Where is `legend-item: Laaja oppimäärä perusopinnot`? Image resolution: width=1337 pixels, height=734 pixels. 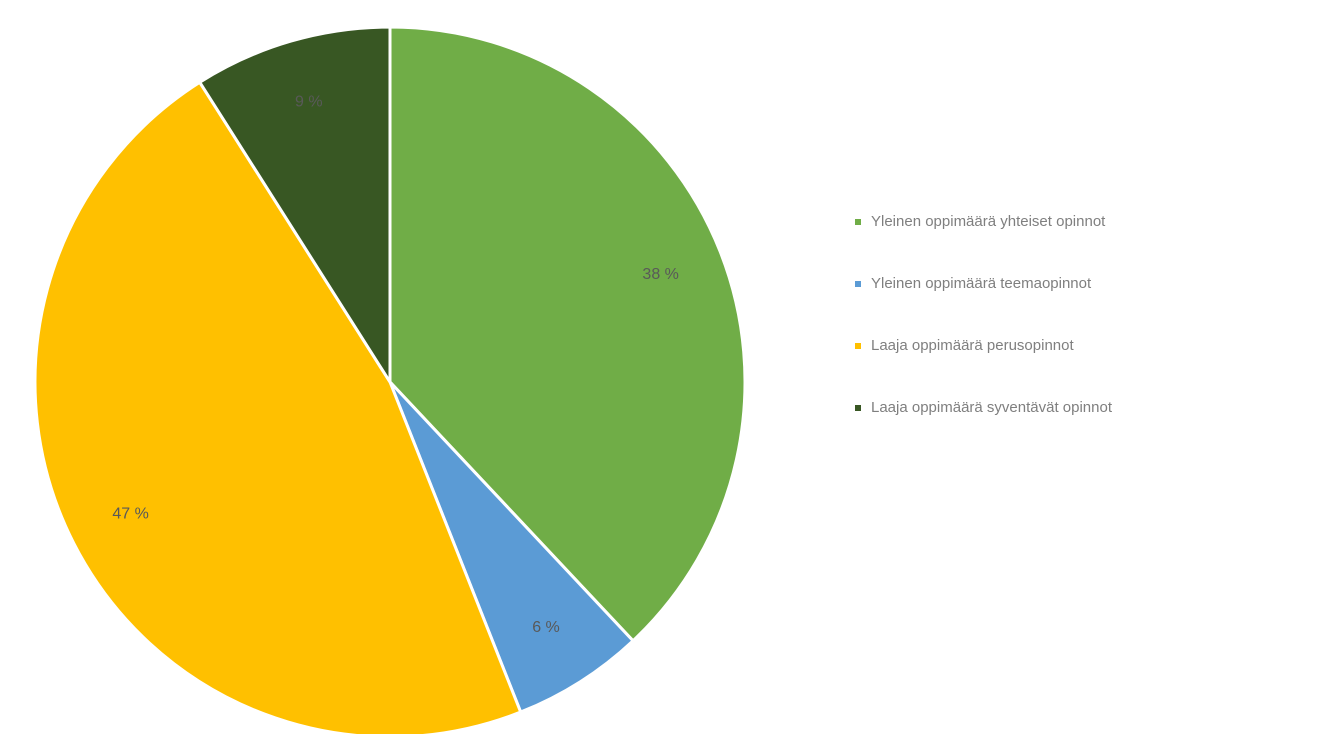 legend-item: Laaja oppimäärä perusopinnot is located at coordinates (1090, 346).